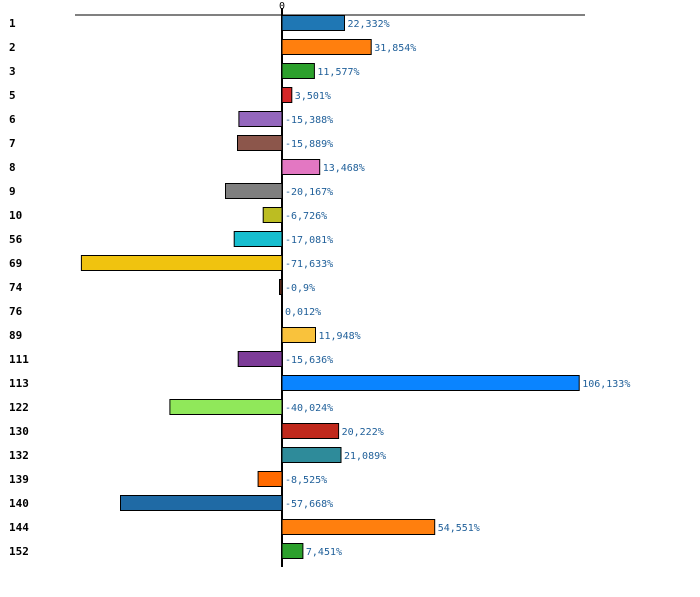 This screenshot has height=597, width=700. I want to click on category-label-74: 74, so click(16, 287).